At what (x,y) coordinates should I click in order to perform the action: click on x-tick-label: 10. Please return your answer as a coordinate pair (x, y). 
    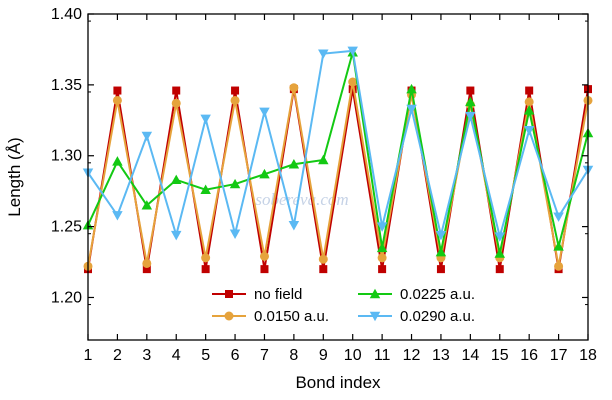
    Looking at the image, I should click on (353, 355).